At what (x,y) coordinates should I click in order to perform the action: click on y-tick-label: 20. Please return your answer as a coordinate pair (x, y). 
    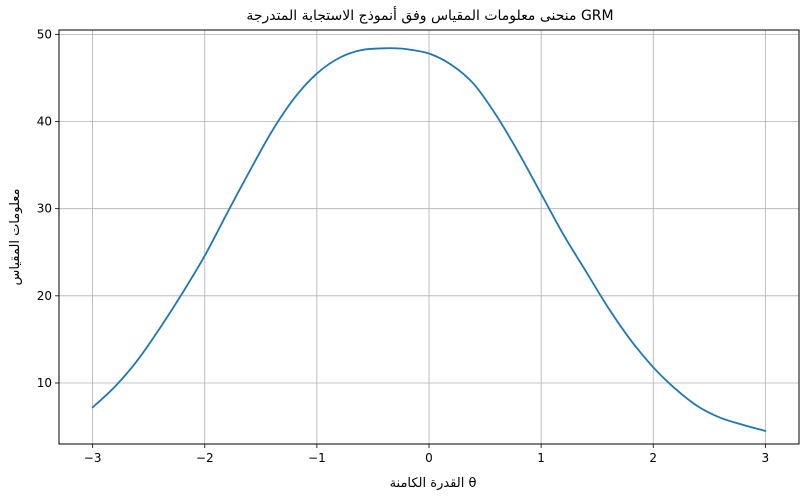
    Looking at the image, I should click on (44, 296).